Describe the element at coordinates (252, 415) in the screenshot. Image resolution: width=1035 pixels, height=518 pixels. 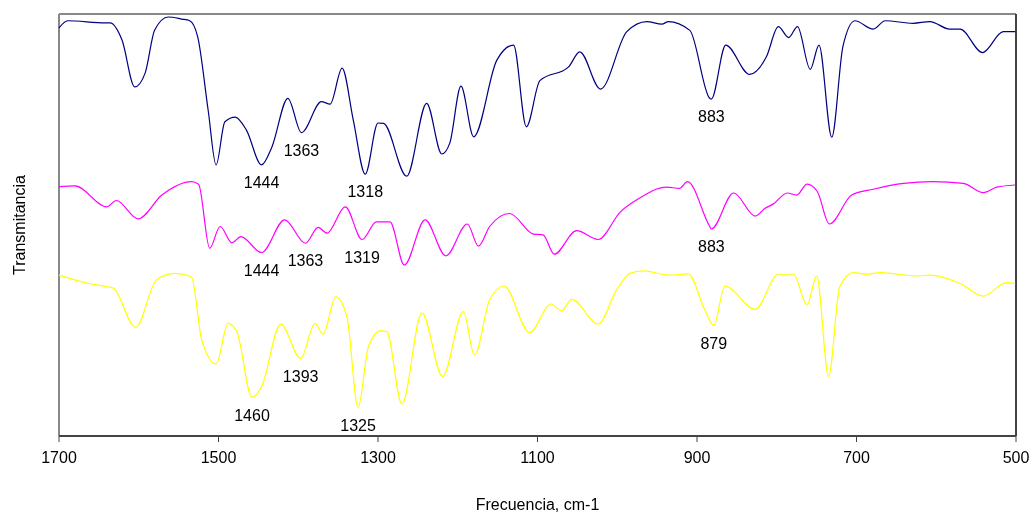
I see `annotation: 1460` at that location.